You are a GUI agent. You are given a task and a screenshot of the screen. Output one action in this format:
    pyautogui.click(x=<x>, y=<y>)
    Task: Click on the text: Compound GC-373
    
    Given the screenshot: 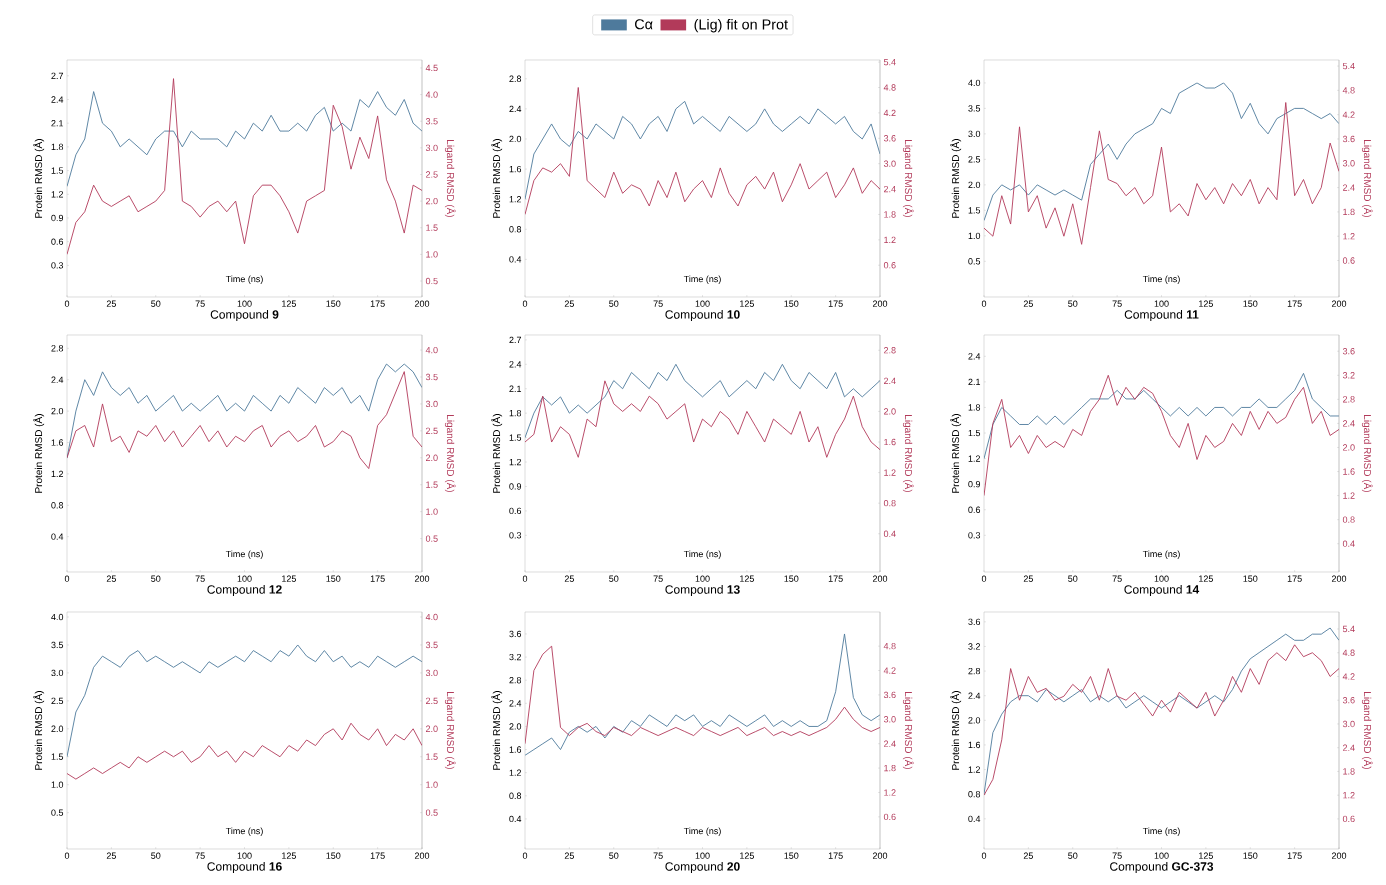 What is the action you would take?
    pyautogui.click(x=1162, y=867)
    